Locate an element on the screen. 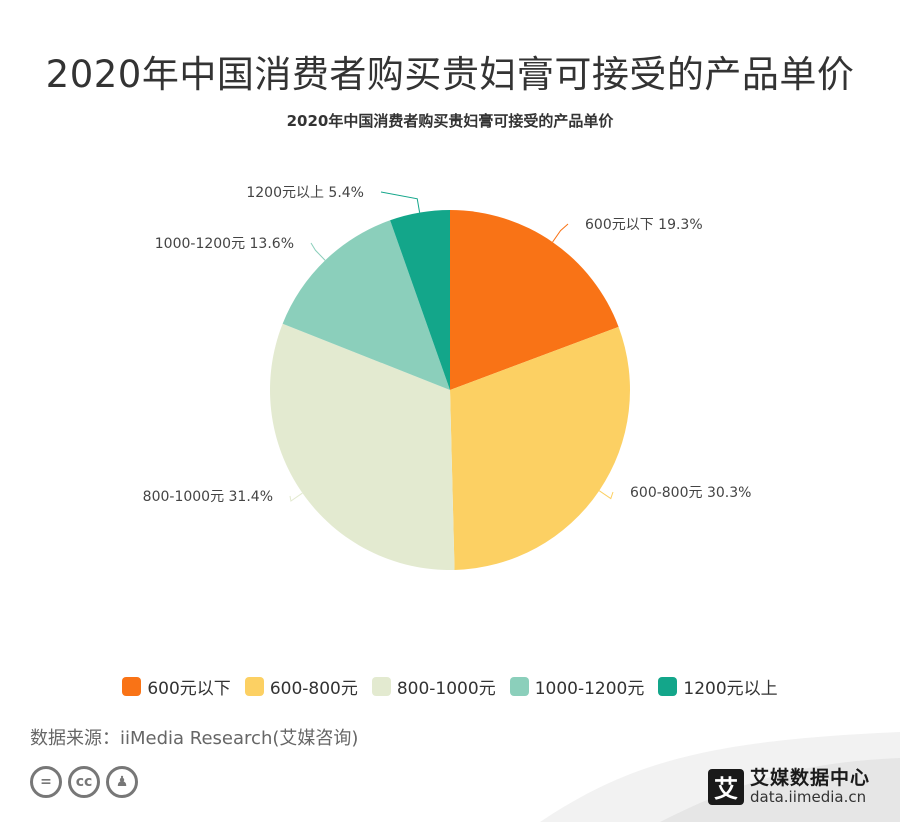 Image resolution: width=900 pixels, height=822 pixels. data-source: 数据来源：iiMedia Research(艾媒咨询) is located at coordinates (194, 738).